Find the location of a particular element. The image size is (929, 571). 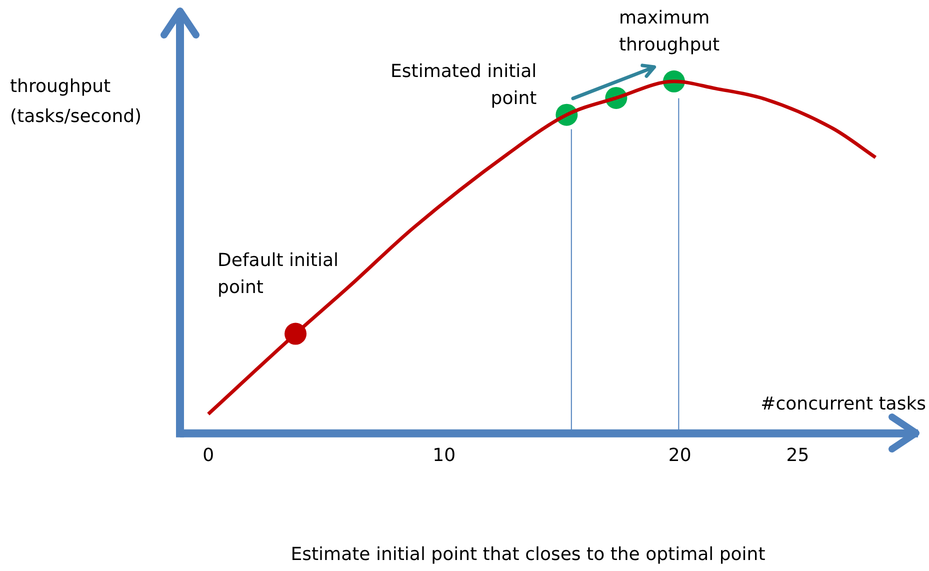

x-tick-label: 20 is located at coordinates (680, 455).